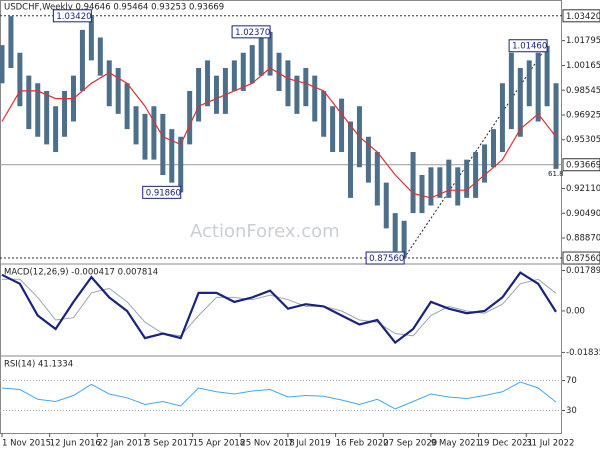 The width and height of the screenshot is (600, 450). I want to click on x-tick-label: 7 Jul 2019, so click(309, 444).